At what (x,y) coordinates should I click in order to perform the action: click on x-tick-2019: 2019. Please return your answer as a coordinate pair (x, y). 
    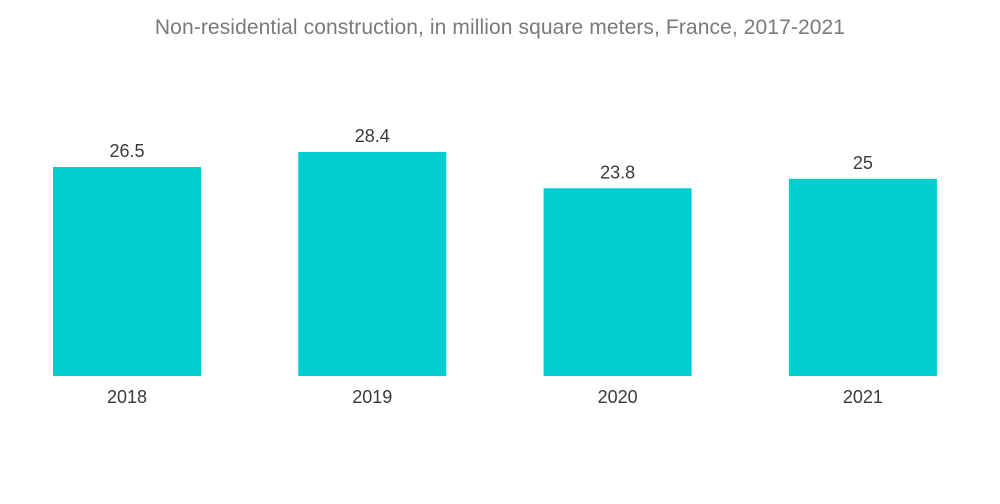
    Looking at the image, I should click on (372, 397).